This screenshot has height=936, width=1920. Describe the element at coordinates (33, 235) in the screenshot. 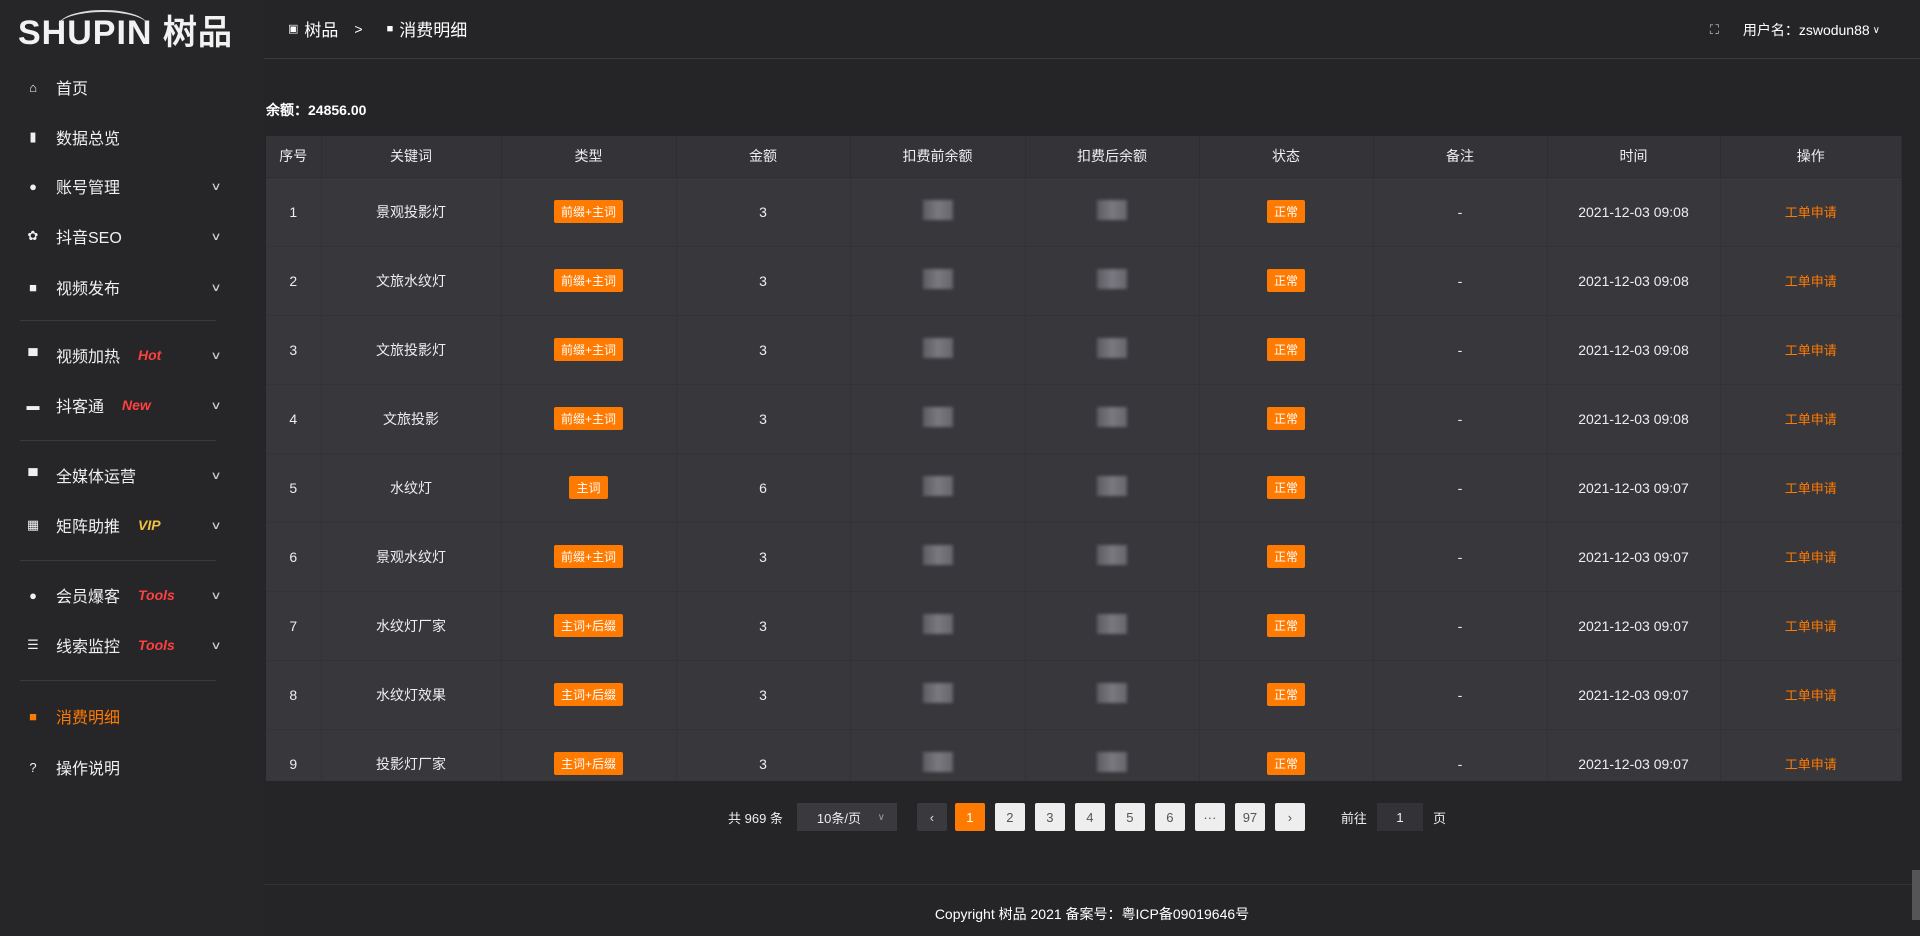

I see `gear-icon: ✿` at that location.